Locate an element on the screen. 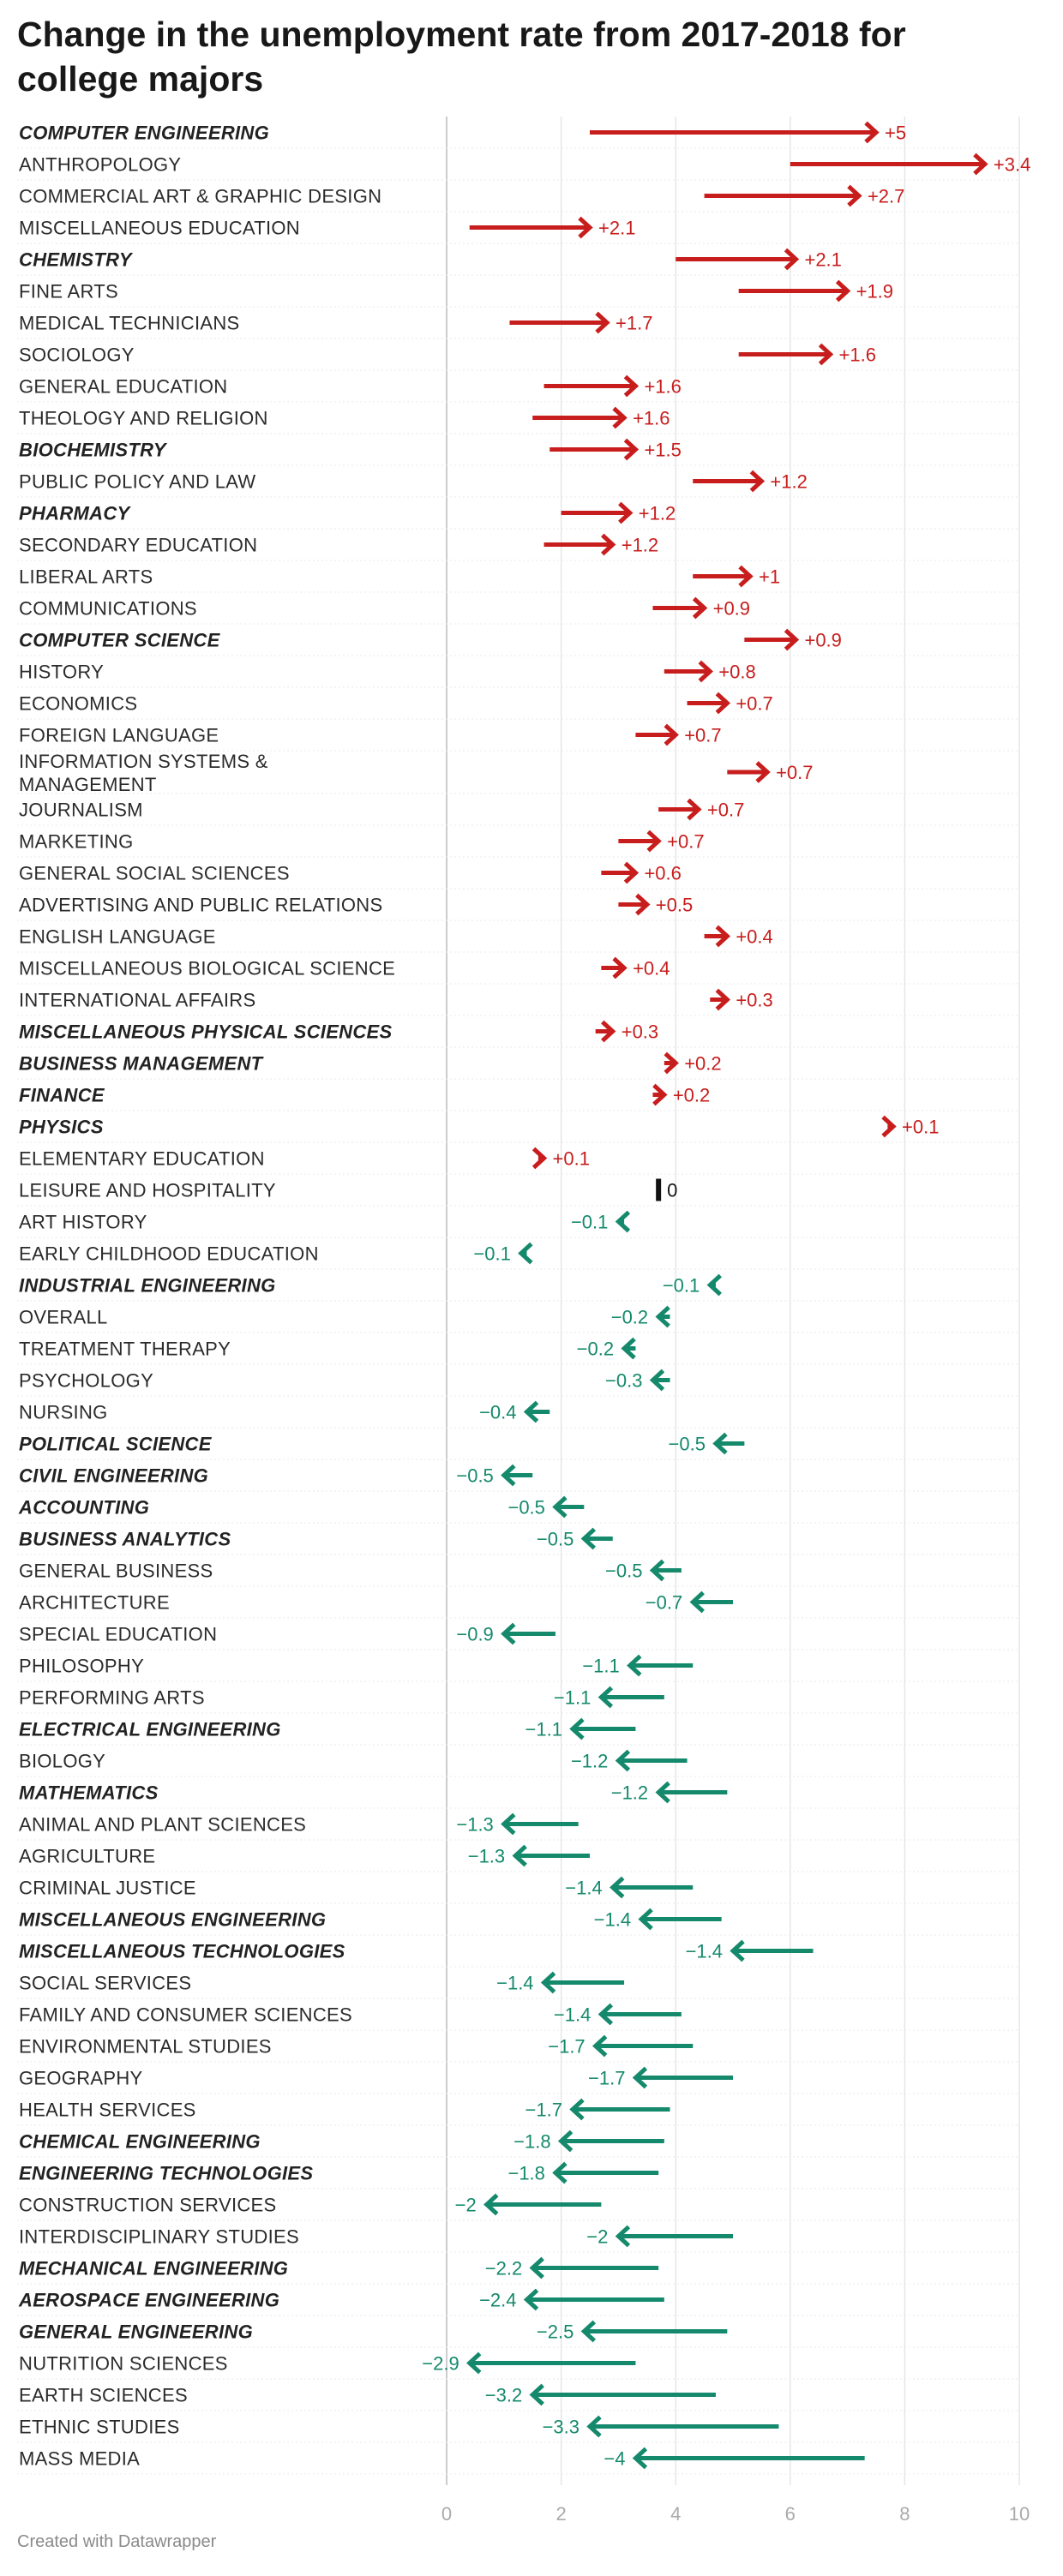 The image size is (1063, 2576). row-miscellaneous-education: MISCELLANEOUS EDUCATION +2.1 is located at coordinates (327, 227).